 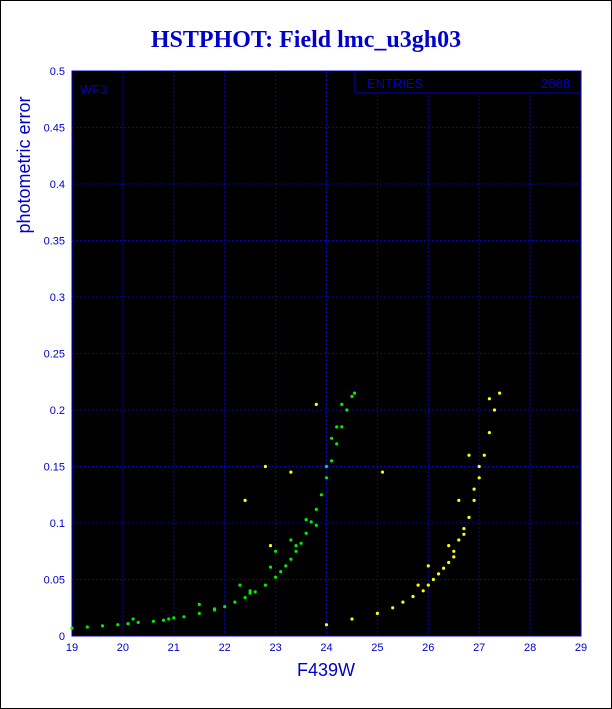 I want to click on y-tick-label: 0, so click(x=62, y=637).